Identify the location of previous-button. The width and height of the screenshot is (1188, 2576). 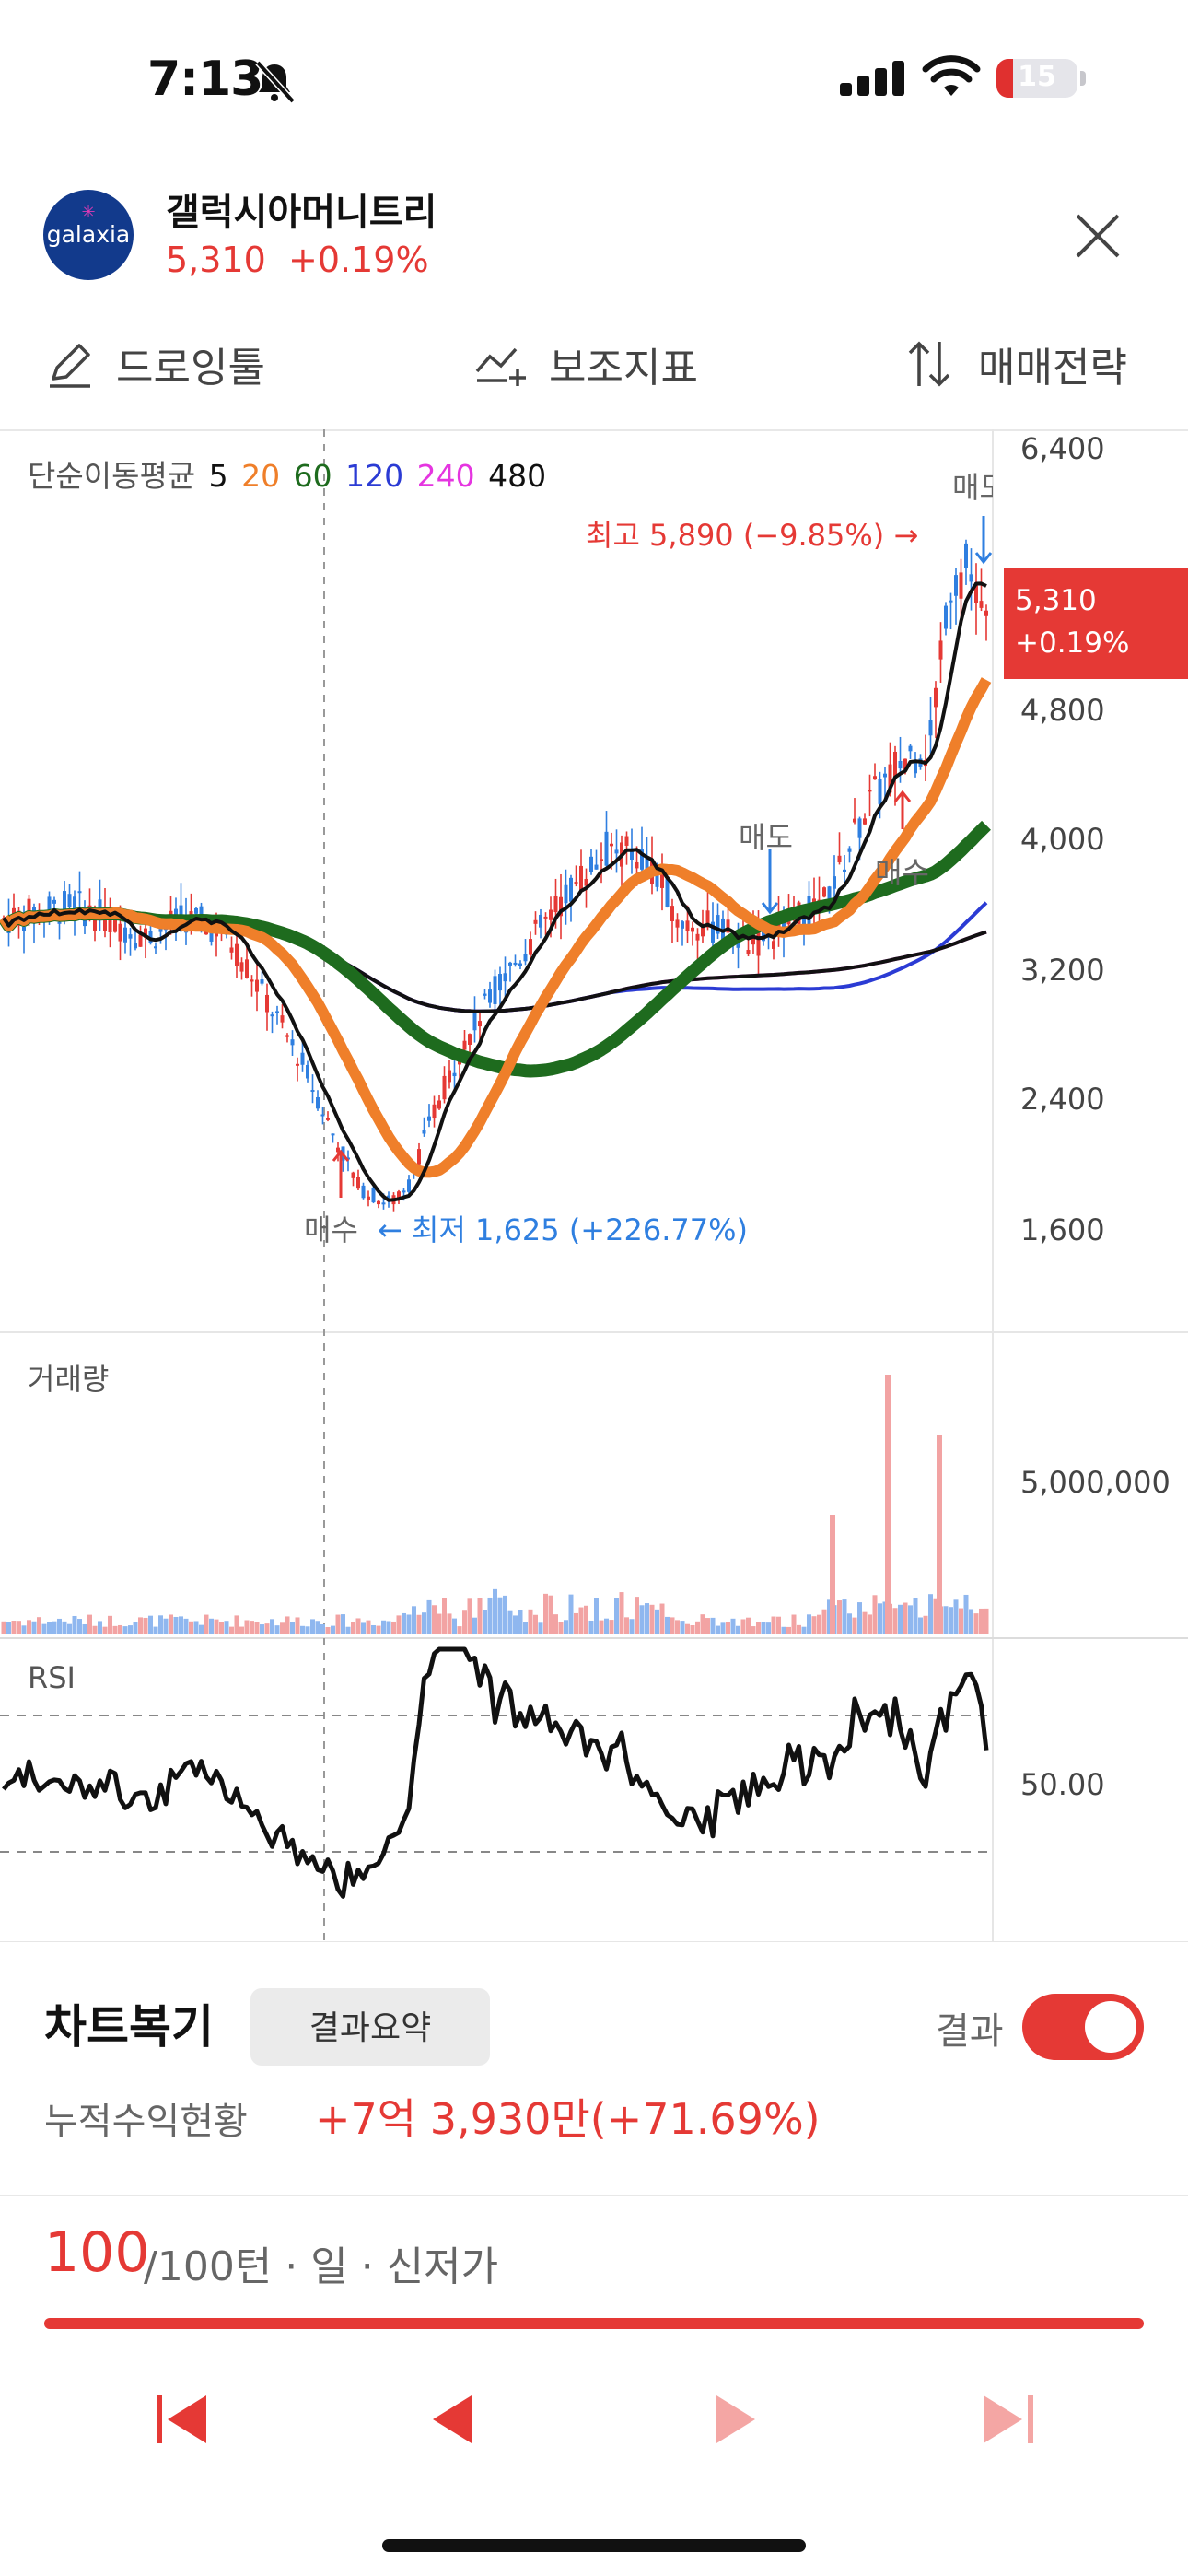
(451, 2418).